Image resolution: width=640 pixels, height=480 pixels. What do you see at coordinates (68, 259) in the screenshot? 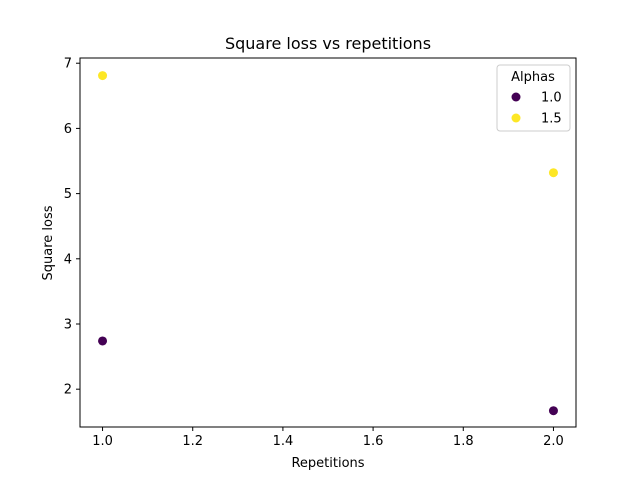
I see `y-tick-label: 4` at bounding box center [68, 259].